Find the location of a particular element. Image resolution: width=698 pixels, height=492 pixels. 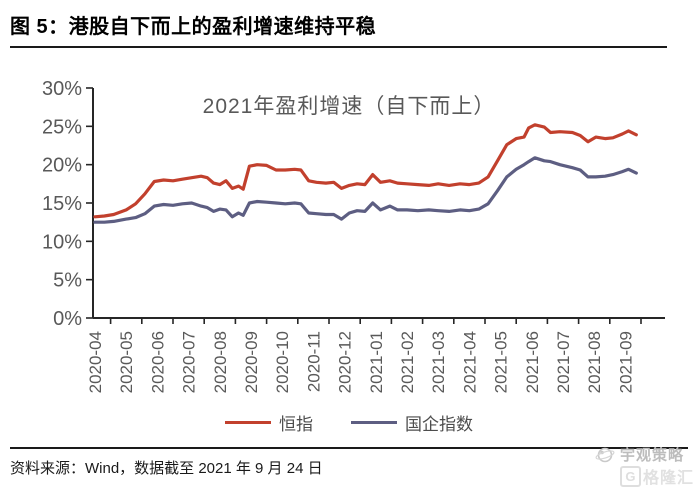

legend-label-hang-seng: 恒指 is located at coordinates (296, 424).